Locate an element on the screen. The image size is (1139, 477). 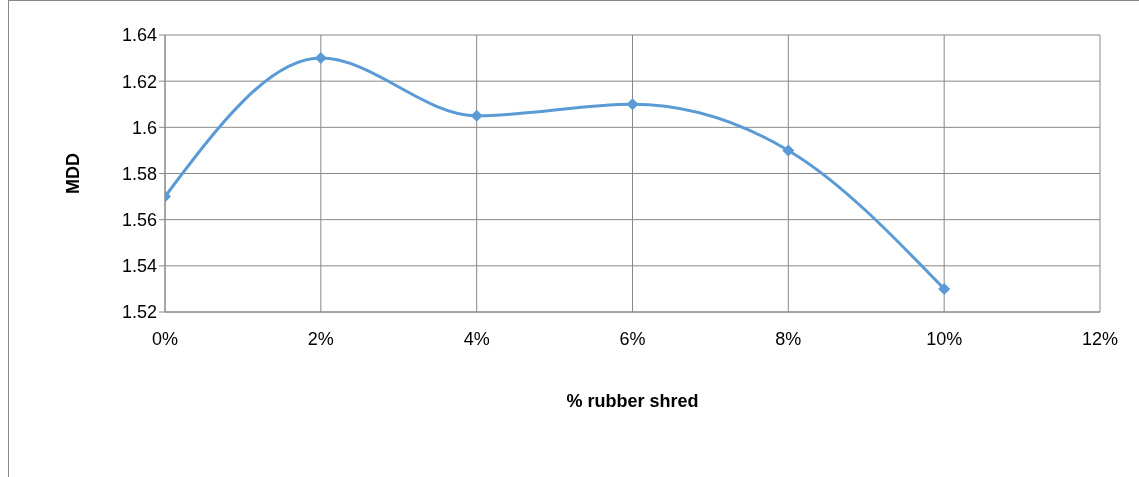
x-tick-label: 0% is located at coordinates (165, 338).